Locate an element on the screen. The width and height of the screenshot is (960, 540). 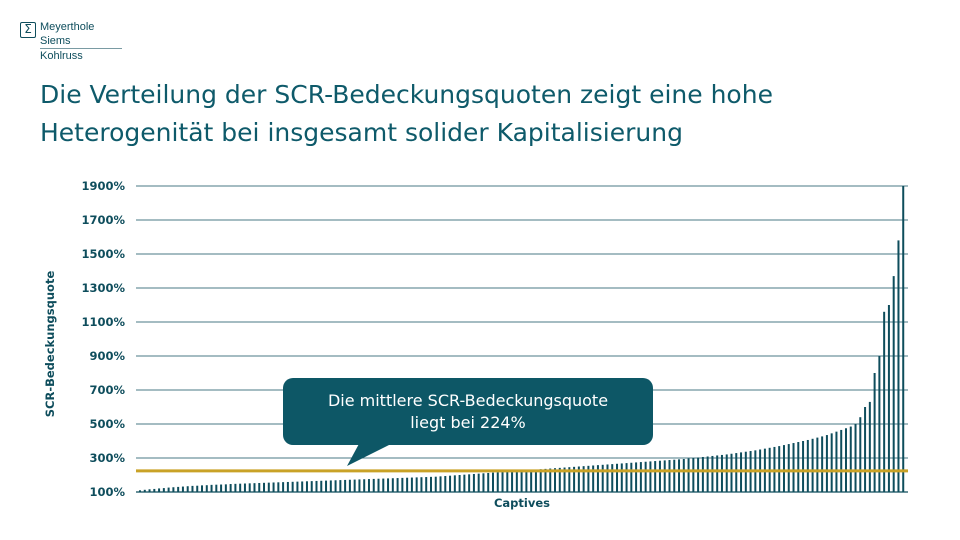
y-tick-label: 1100% is located at coordinates (103, 322).